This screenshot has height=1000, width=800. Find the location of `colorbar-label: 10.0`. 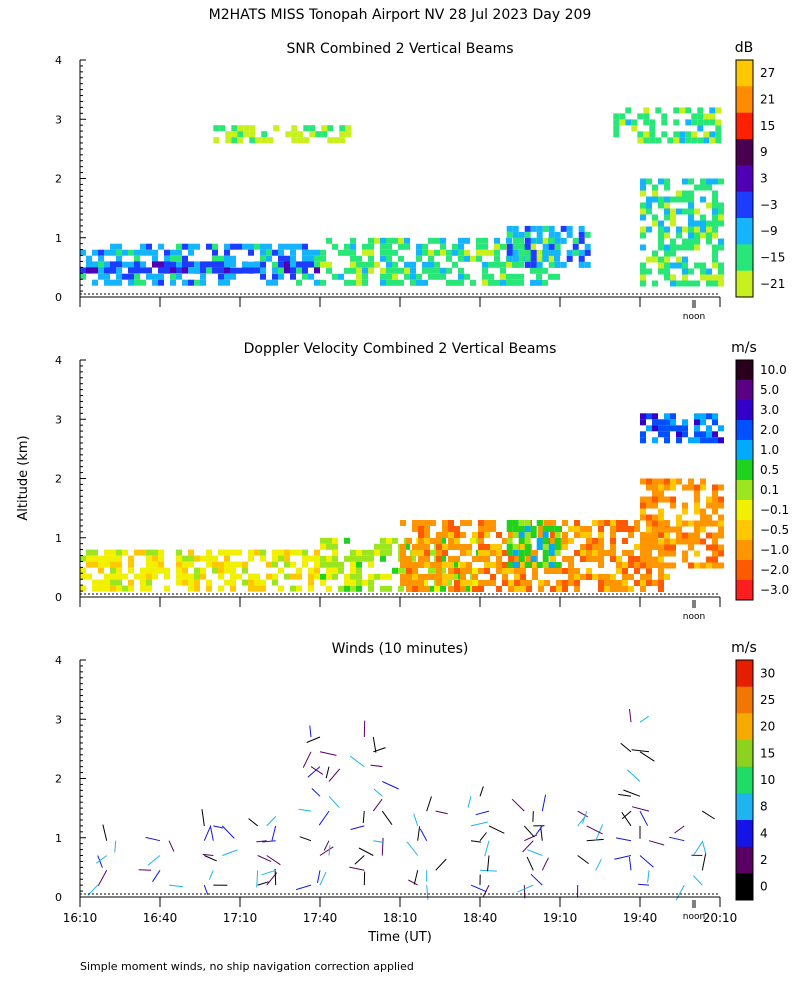

colorbar-label: 10.0 is located at coordinates (773, 370).